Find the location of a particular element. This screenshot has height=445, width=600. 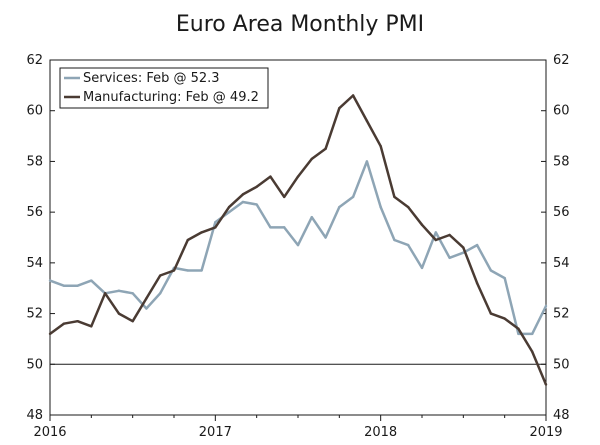

y-tick-label-right: 62 is located at coordinates (561, 60).